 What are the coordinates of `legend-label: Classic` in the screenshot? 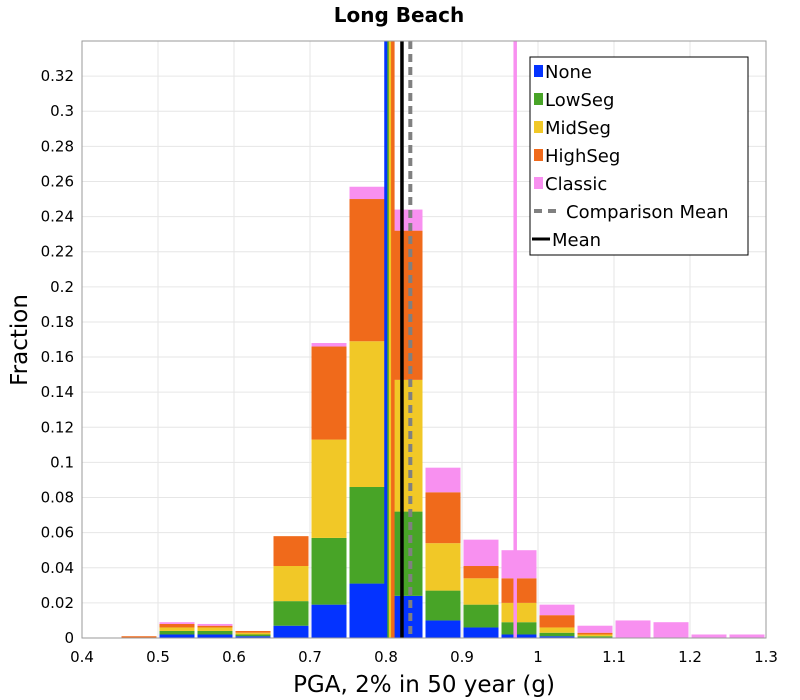 It's located at (576, 184).